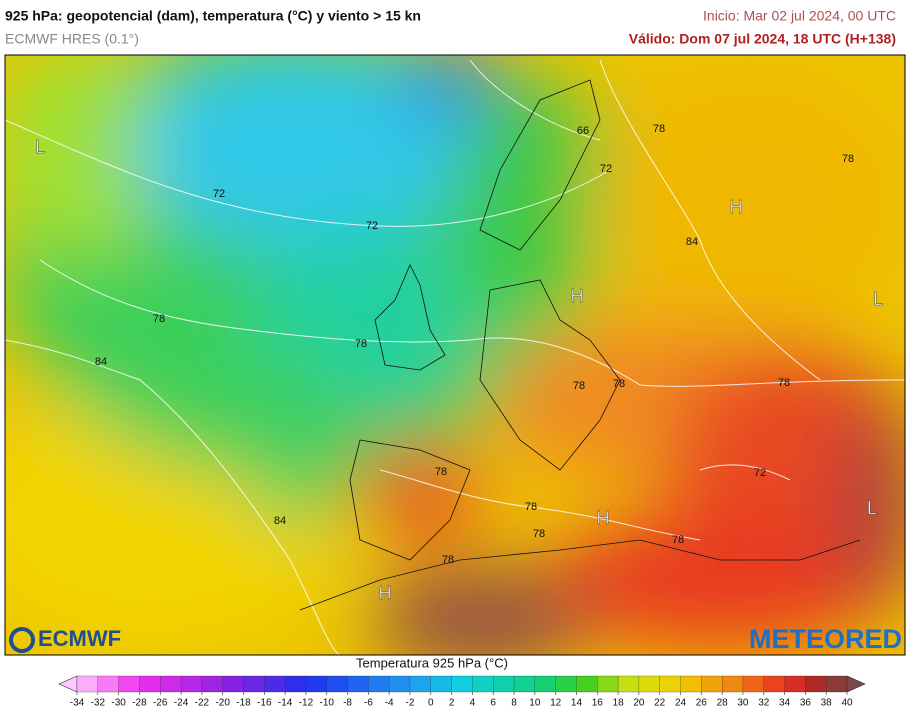  What do you see at coordinates (118, 703) in the screenshot?
I see `colorbar-tick-label: -30` at bounding box center [118, 703].